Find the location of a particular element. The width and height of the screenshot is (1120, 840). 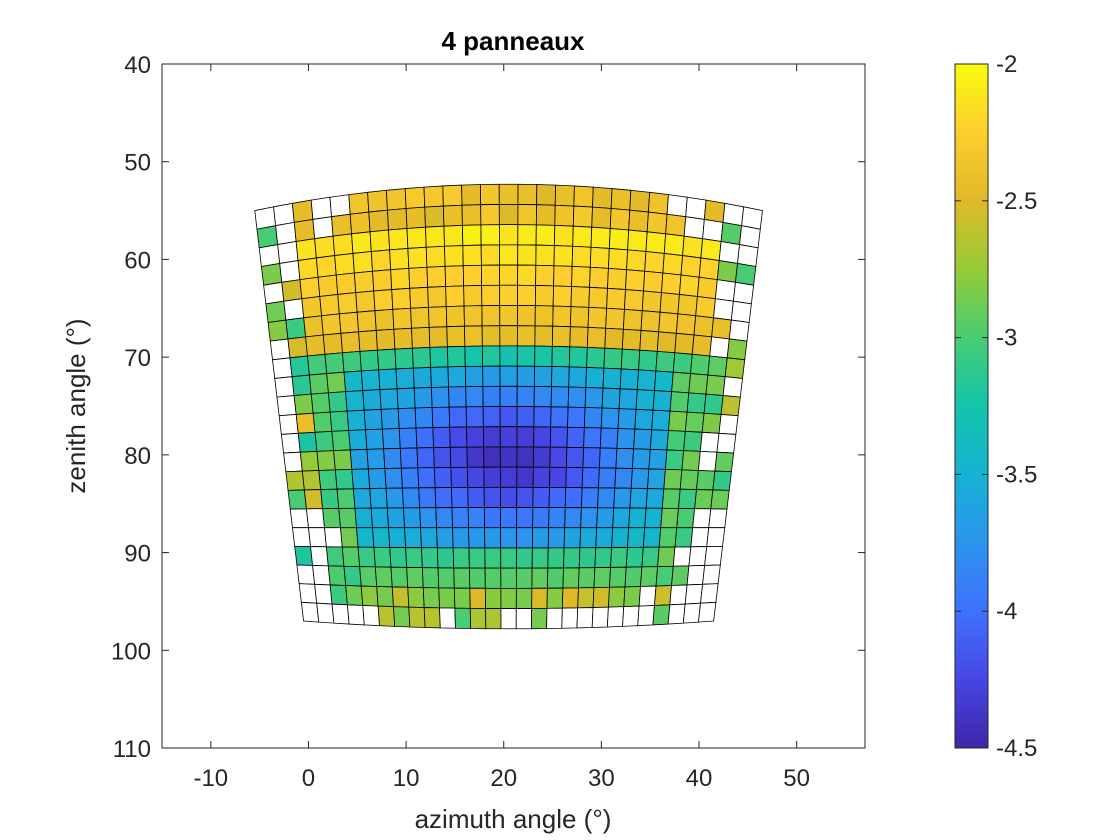

colorbar-gradient is located at coordinates (971, 406).